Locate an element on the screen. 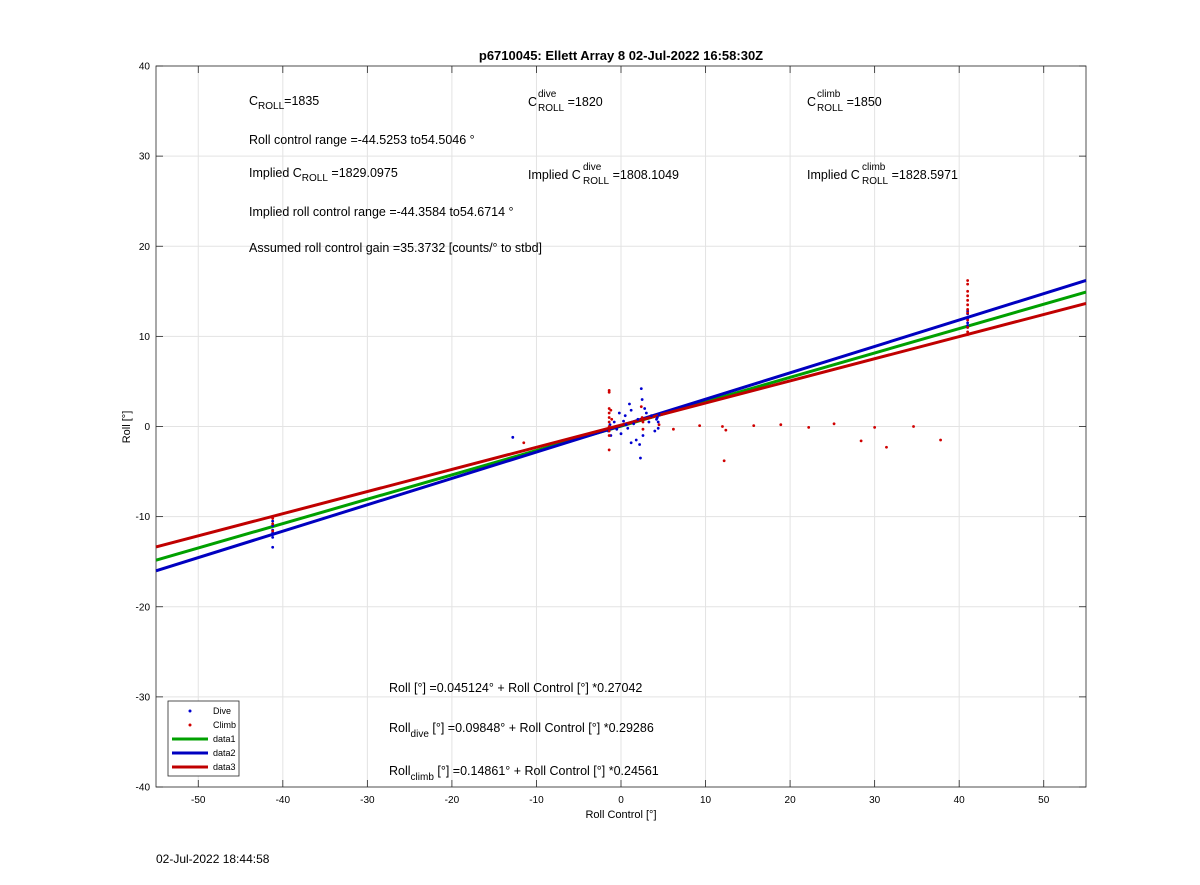 Image resolution: width=1200 pixels, height=885 pixels. x-tick-label: 0 is located at coordinates (621, 800).